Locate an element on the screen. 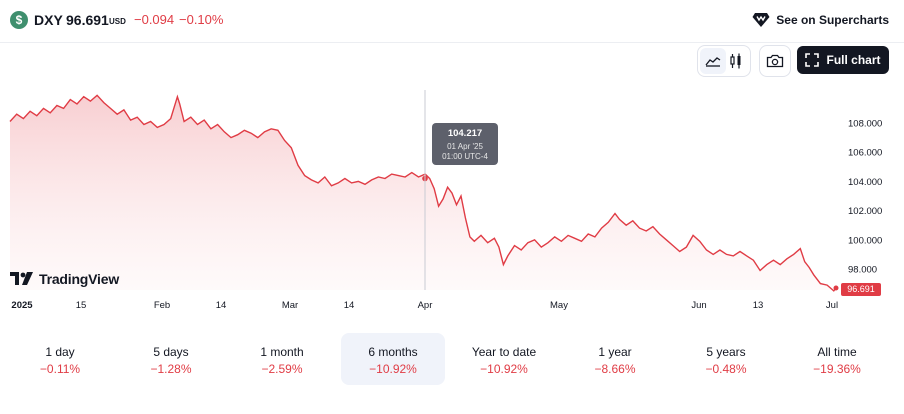 The height and width of the screenshot is (414, 904). range-5-years: 5 years −0.48% is located at coordinates (726, 359).